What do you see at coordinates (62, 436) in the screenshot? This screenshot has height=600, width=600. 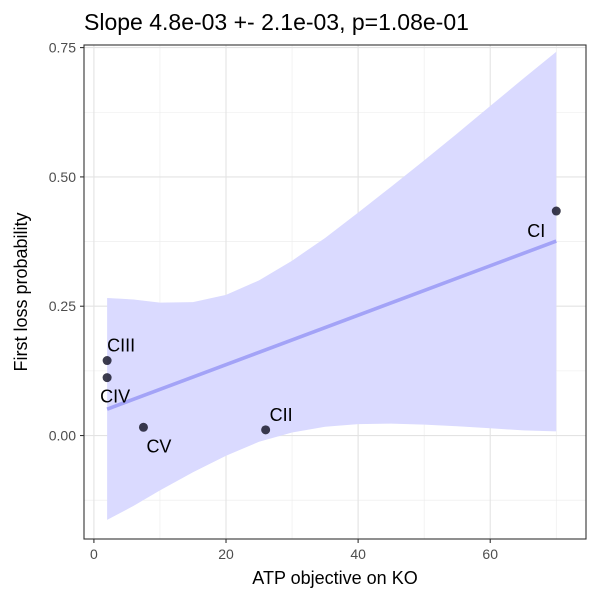 I see `y-tick-label: 0.00` at bounding box center [62, 436].